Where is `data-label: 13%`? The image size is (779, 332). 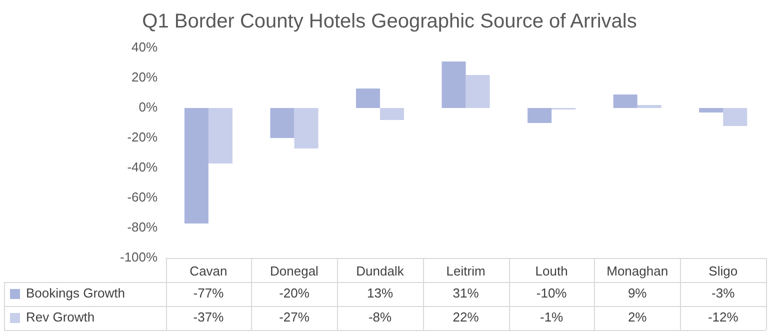
data-label: 13% is located at coordinates (380, 293).